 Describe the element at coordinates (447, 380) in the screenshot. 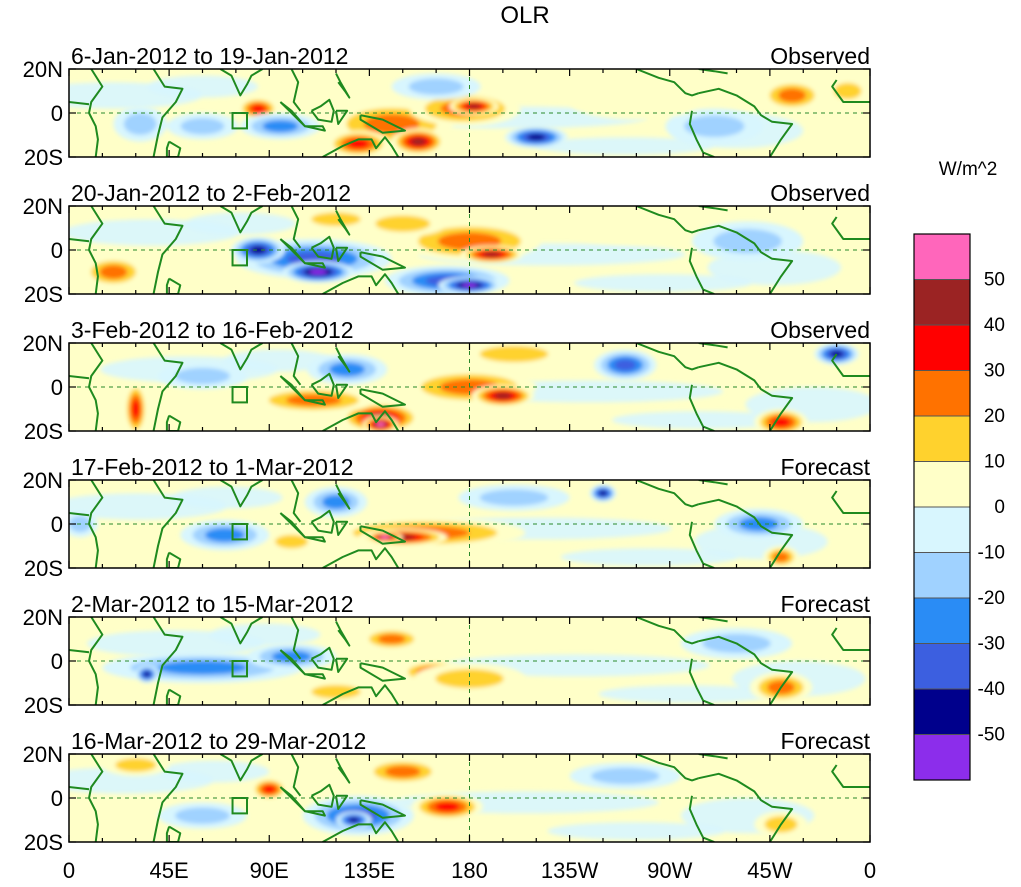

I see `panel-3: 20N 0 20S 3-Feb-2012 to 16-Feb-2012 Observed` at that location.